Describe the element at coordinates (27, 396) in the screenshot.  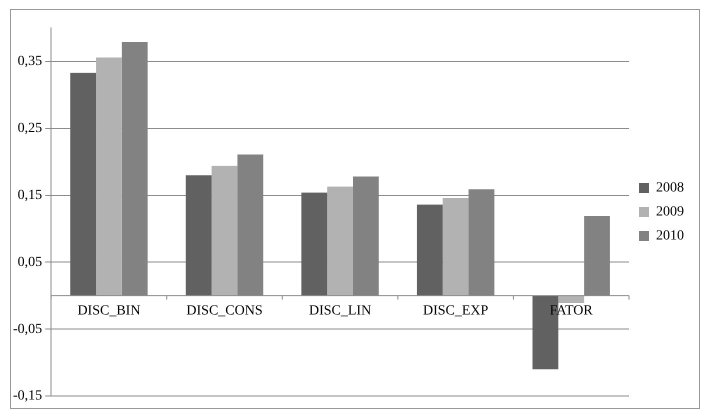
I see `y-tick-label: -0,15` at that location.